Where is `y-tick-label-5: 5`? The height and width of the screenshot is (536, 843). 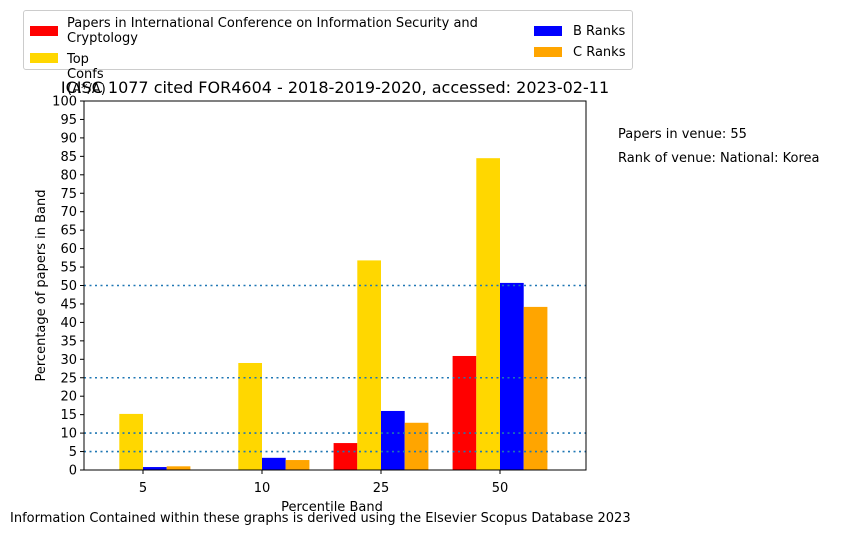 y-tick-label-5: 5 is located at coordinates (73, 452).